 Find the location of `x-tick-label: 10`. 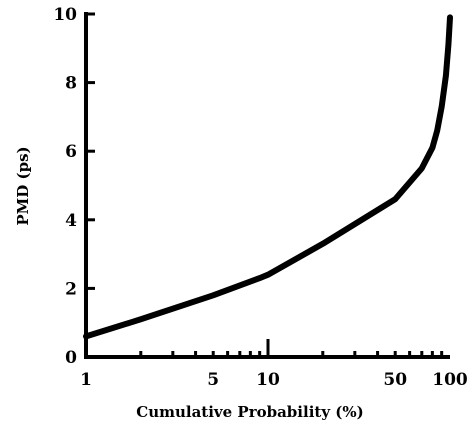

x-tick-label: 10 is located at coordinates (268, 380).